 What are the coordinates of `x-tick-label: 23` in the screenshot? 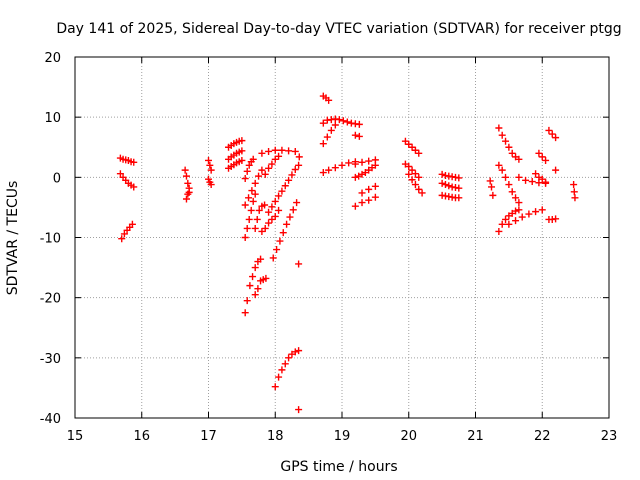 It's located at (609, 436).